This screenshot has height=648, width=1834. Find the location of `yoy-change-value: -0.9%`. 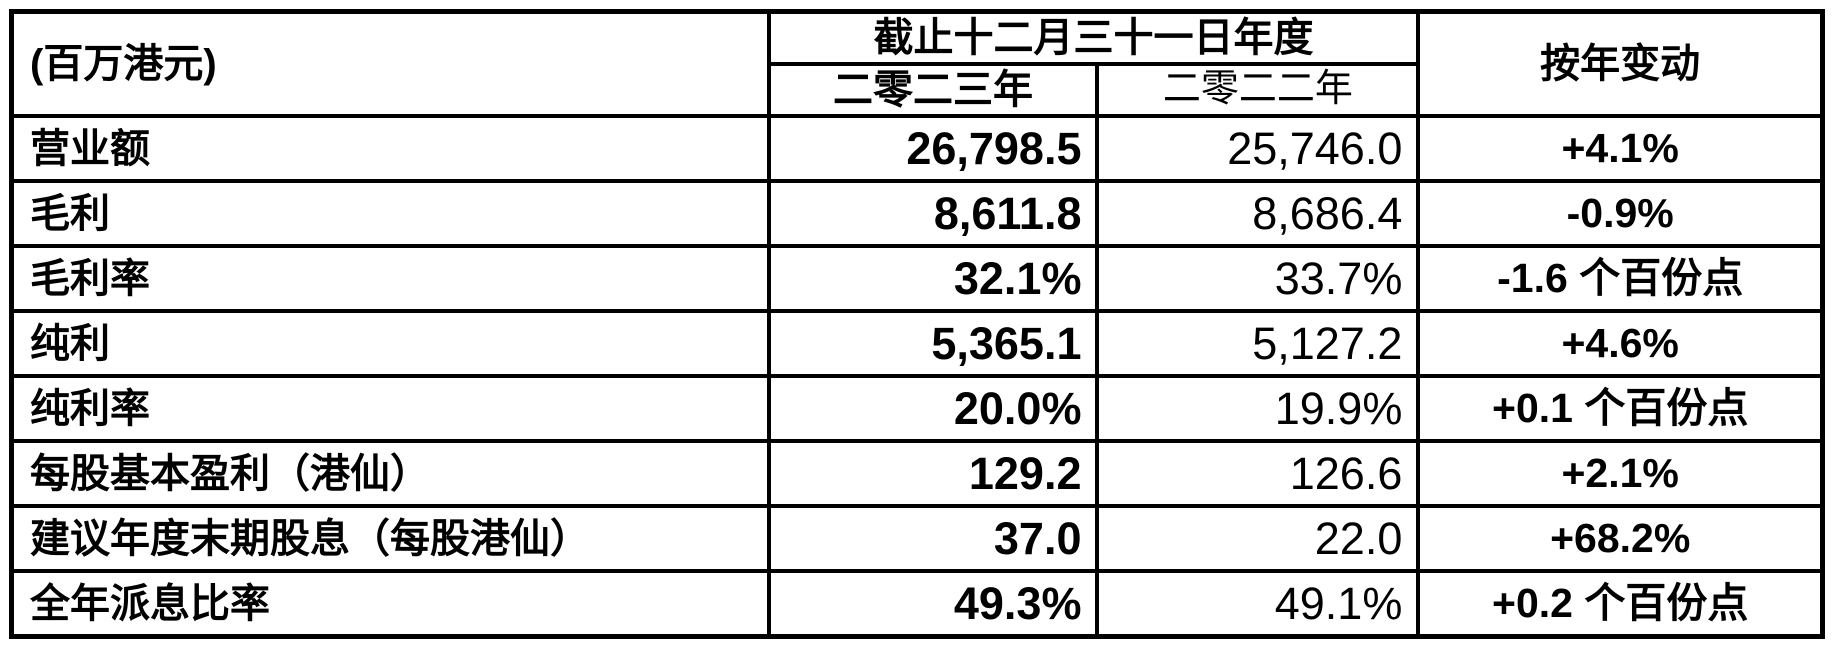

yoy-change-value: -0.9% is located at coordinates (1620, 213).